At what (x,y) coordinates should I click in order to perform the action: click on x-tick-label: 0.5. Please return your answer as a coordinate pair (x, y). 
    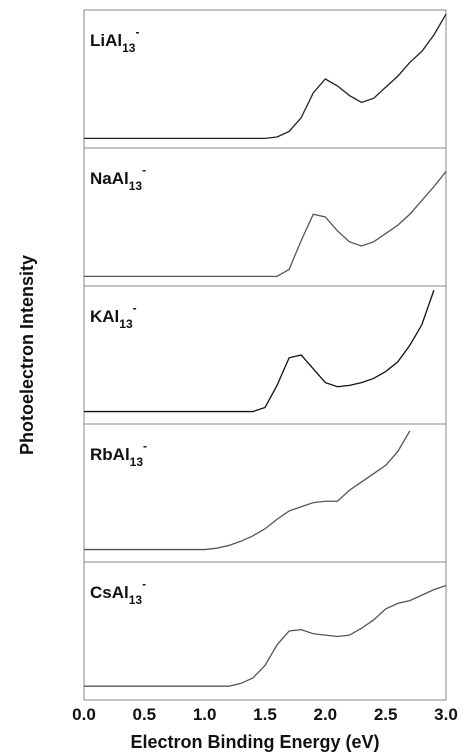
    Looking at the image, I should click on (145, 714).